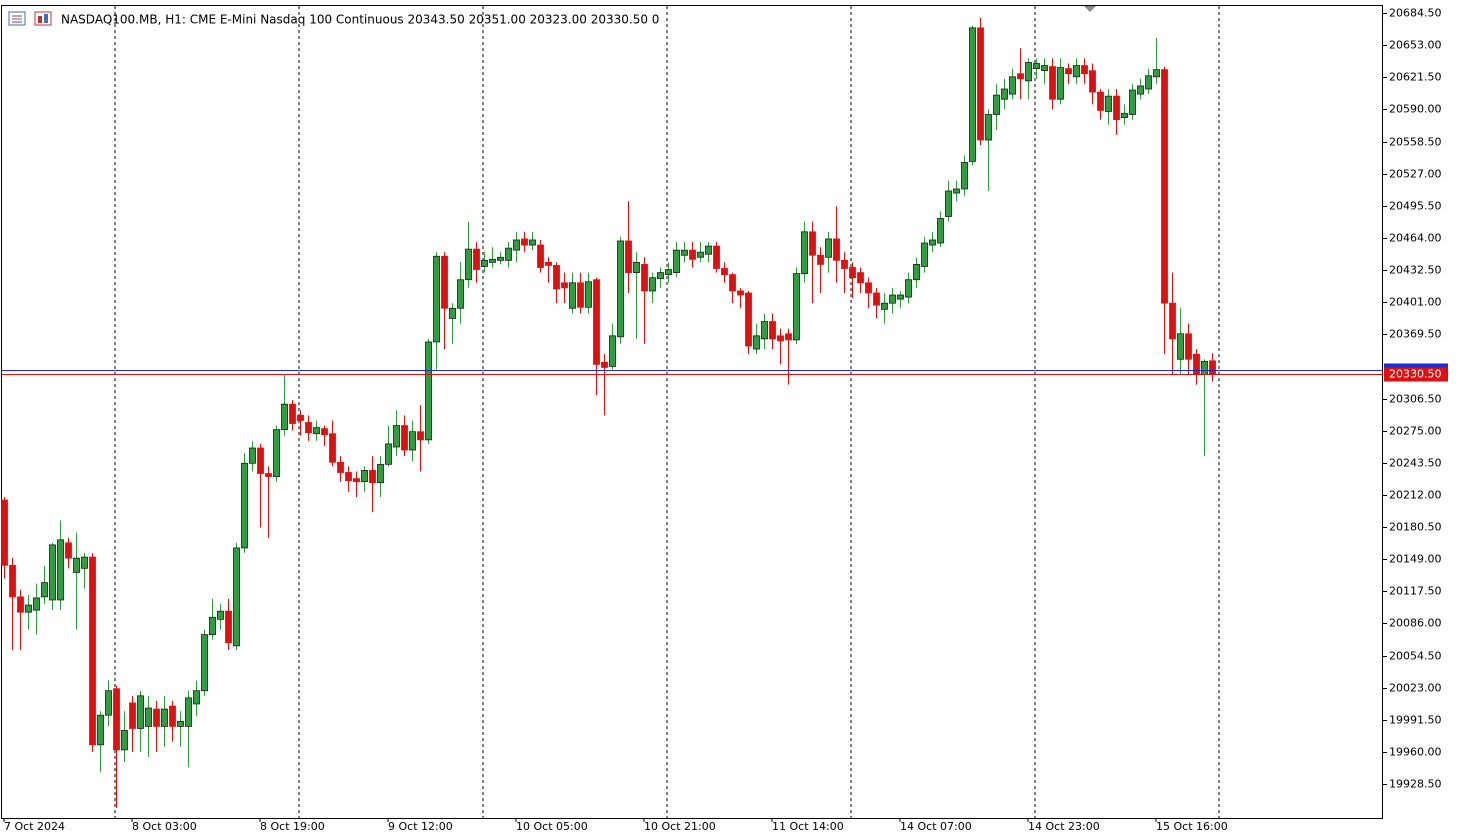  What do you see at coordinates (46, 18) in the screenshot?
I see `icon-bar` at bounding box center [46, 18].